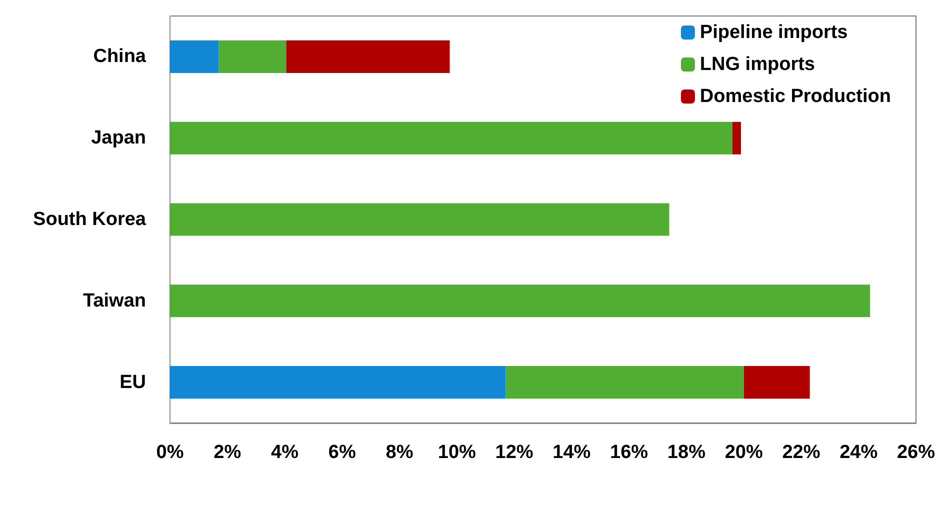 This screenshot has width=948, height=513. Describe the element at coordinates (757, 64) in the screenshot. I see `legend-label: LNG imports` at that location.